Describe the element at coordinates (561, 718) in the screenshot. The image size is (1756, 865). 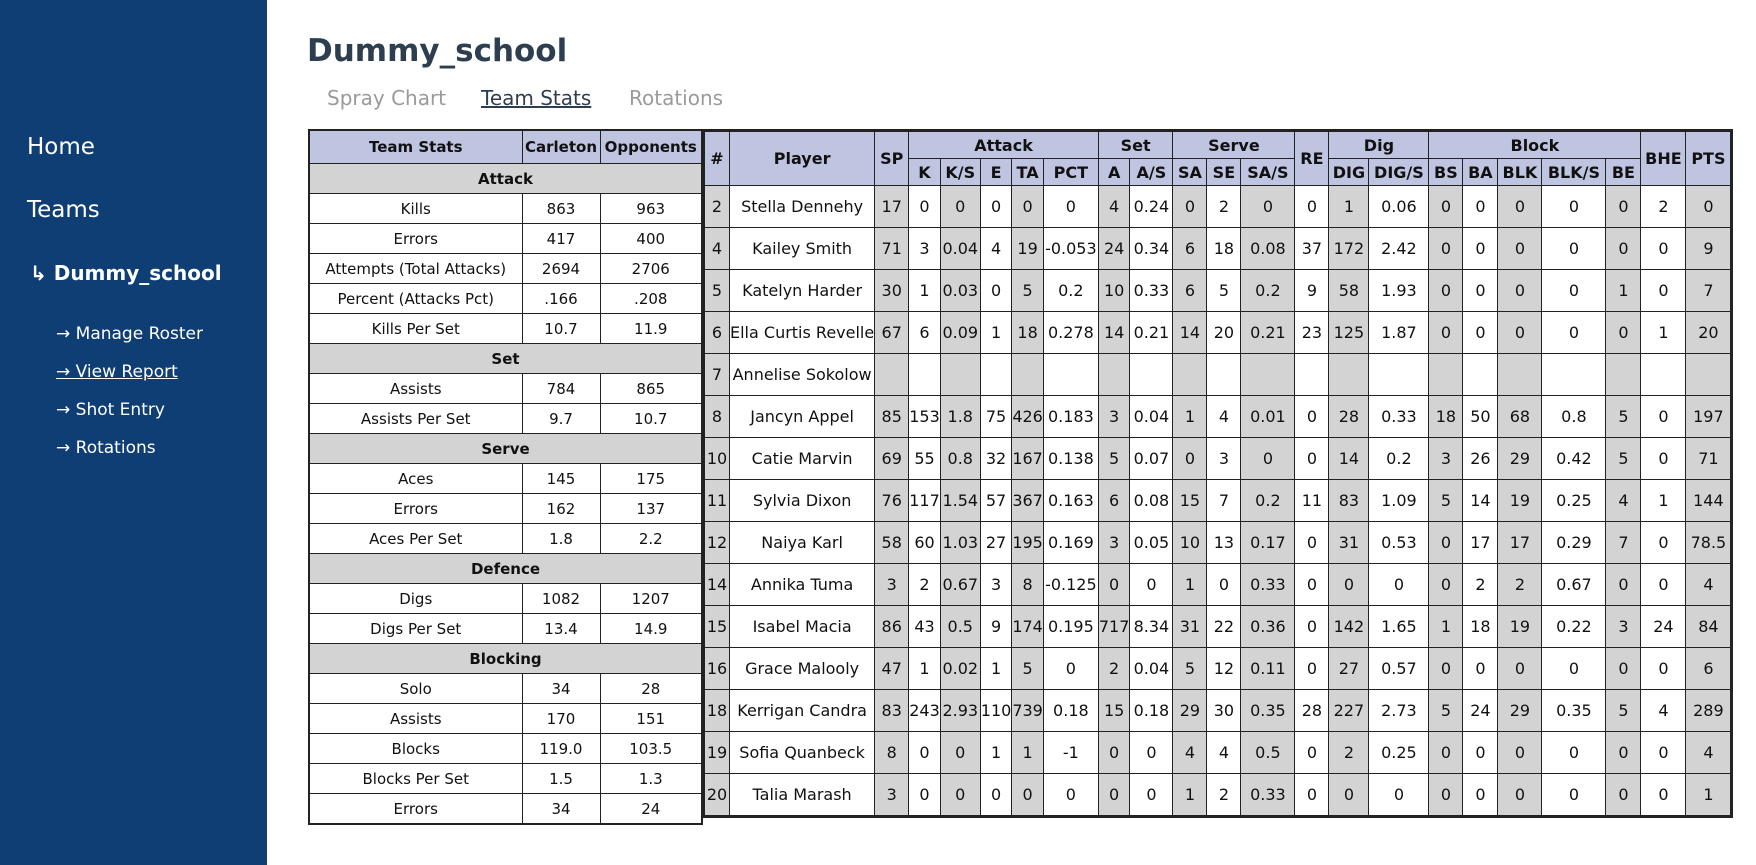
I see `stat-value: 170` at that location.